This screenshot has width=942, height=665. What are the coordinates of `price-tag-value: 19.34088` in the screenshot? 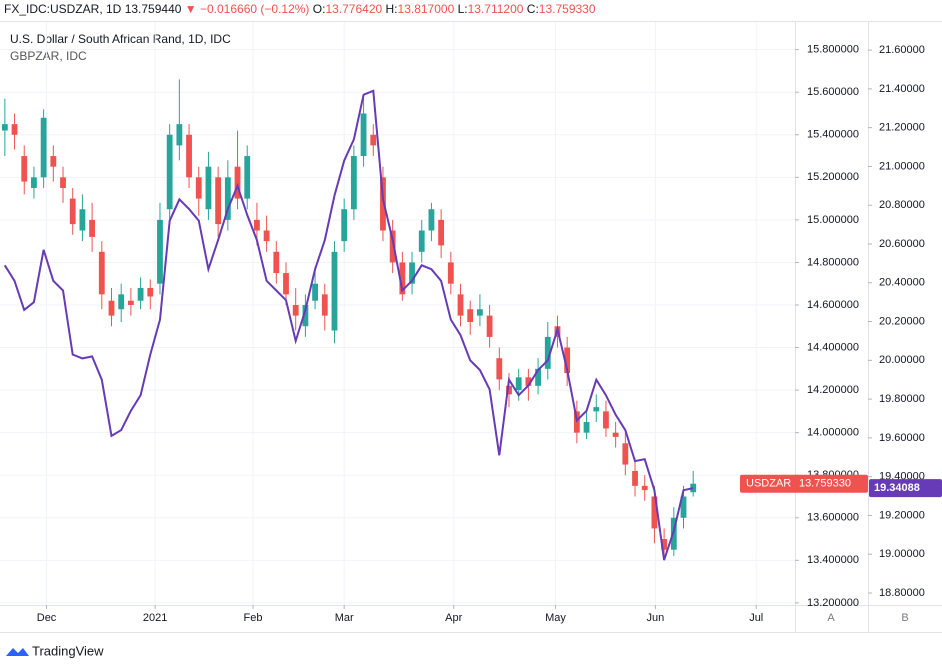 It's located at (897, 488).